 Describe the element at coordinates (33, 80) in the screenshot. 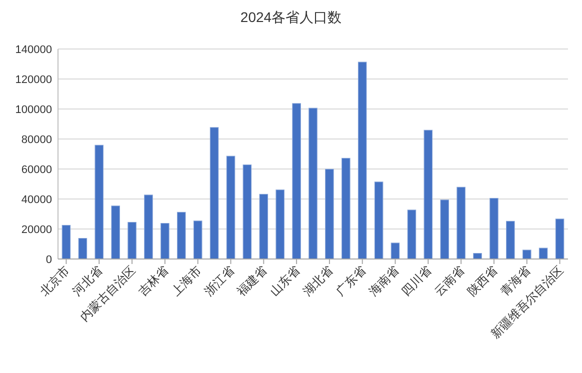

I see `y-tick-label: 120000` at that location.